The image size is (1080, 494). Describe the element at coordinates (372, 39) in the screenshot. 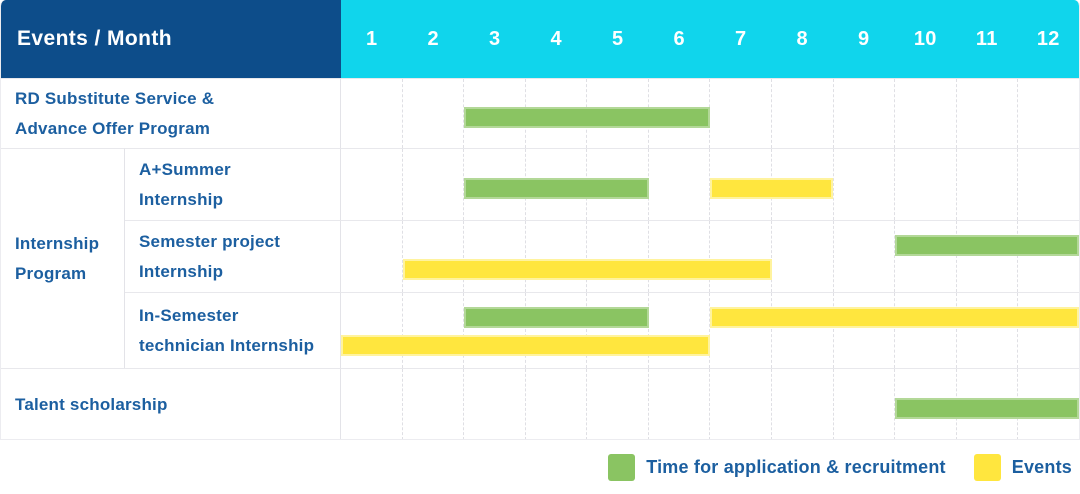

I see `month-header-1: 1` at that location.